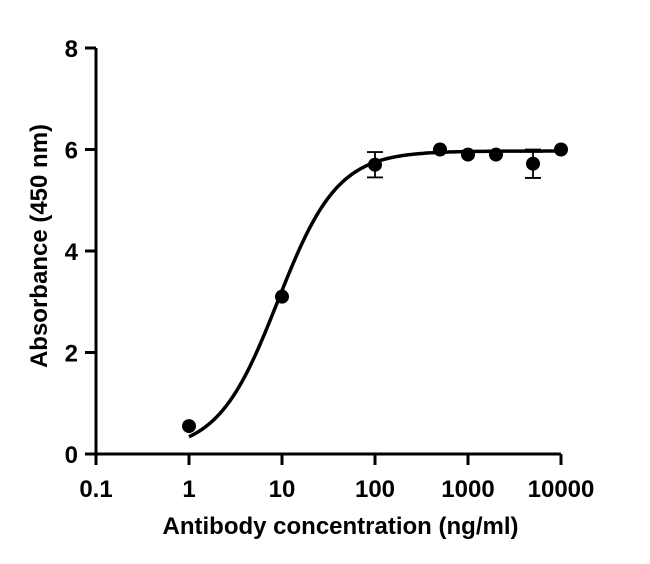 This screenshot has height=564, width=650. What do you see at coordinates (80, 252) in the screenshot?
I see `y-ticks: 0 2 4 6 8` at bounding box center [80, 252].